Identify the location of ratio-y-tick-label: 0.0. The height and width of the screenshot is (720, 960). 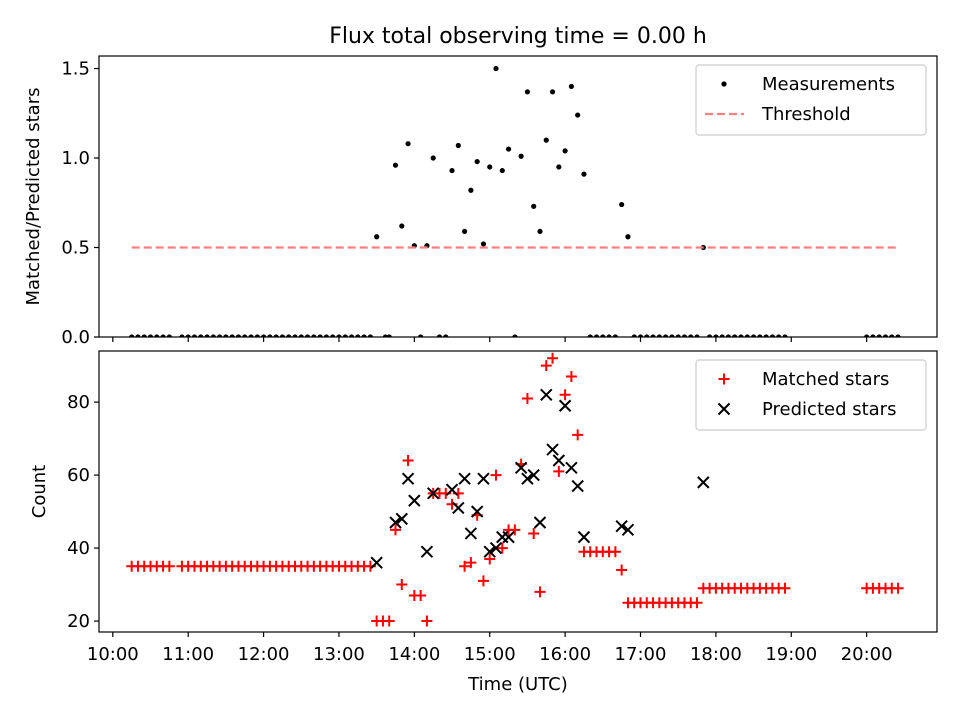
(75, 337).